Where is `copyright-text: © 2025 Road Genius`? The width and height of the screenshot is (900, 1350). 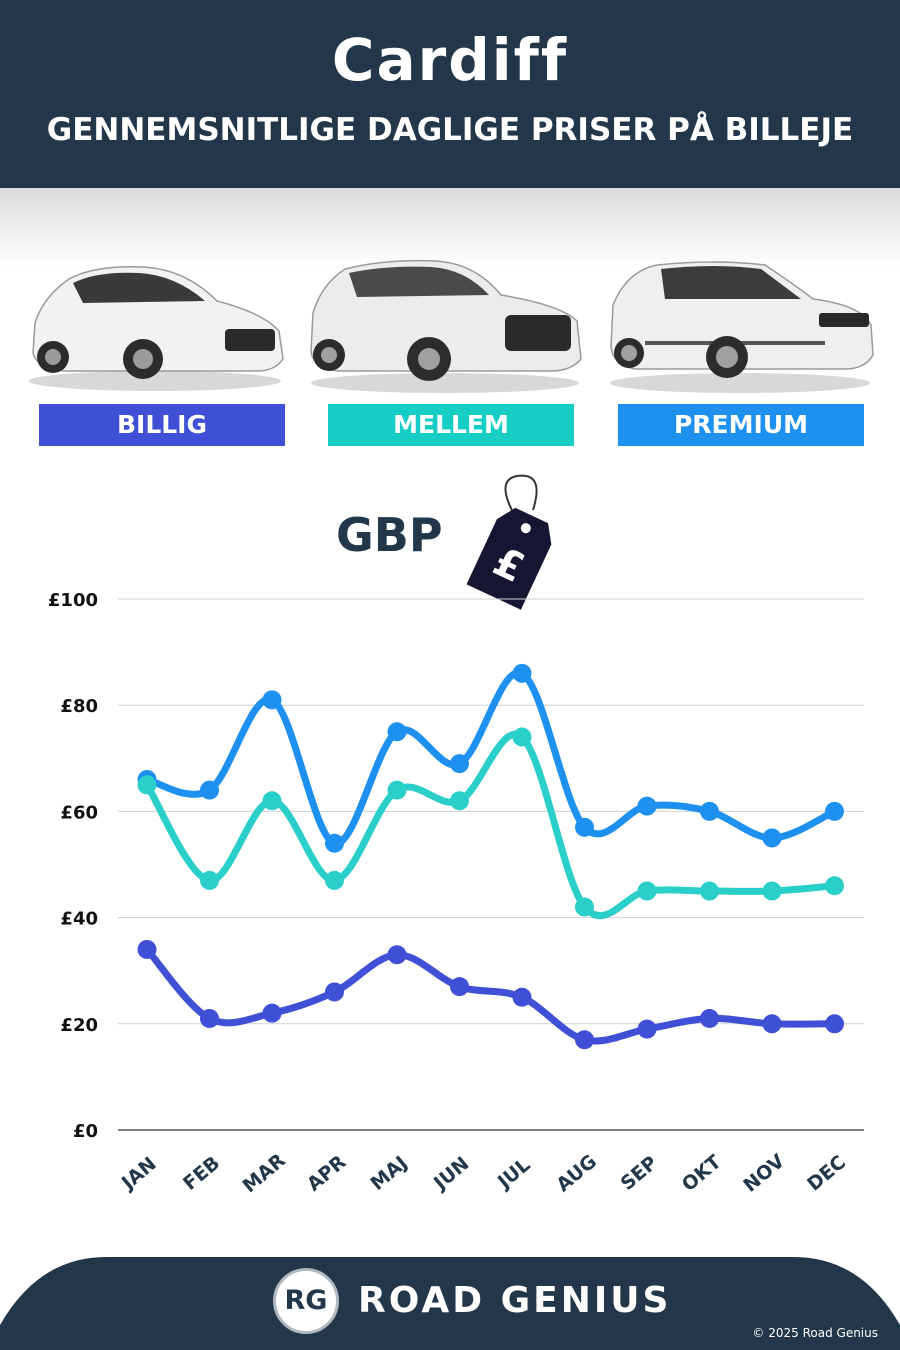
copyright-text: © 2025 Road Genius is located at coordinates (815, 1333).